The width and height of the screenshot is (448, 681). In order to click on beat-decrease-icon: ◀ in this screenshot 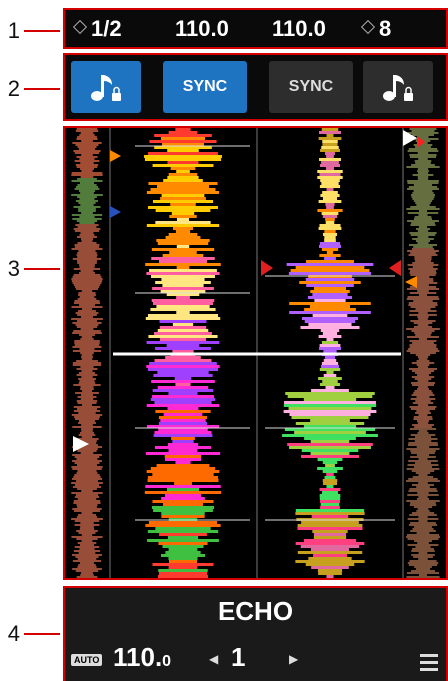, I will do `click(214, 659)`.